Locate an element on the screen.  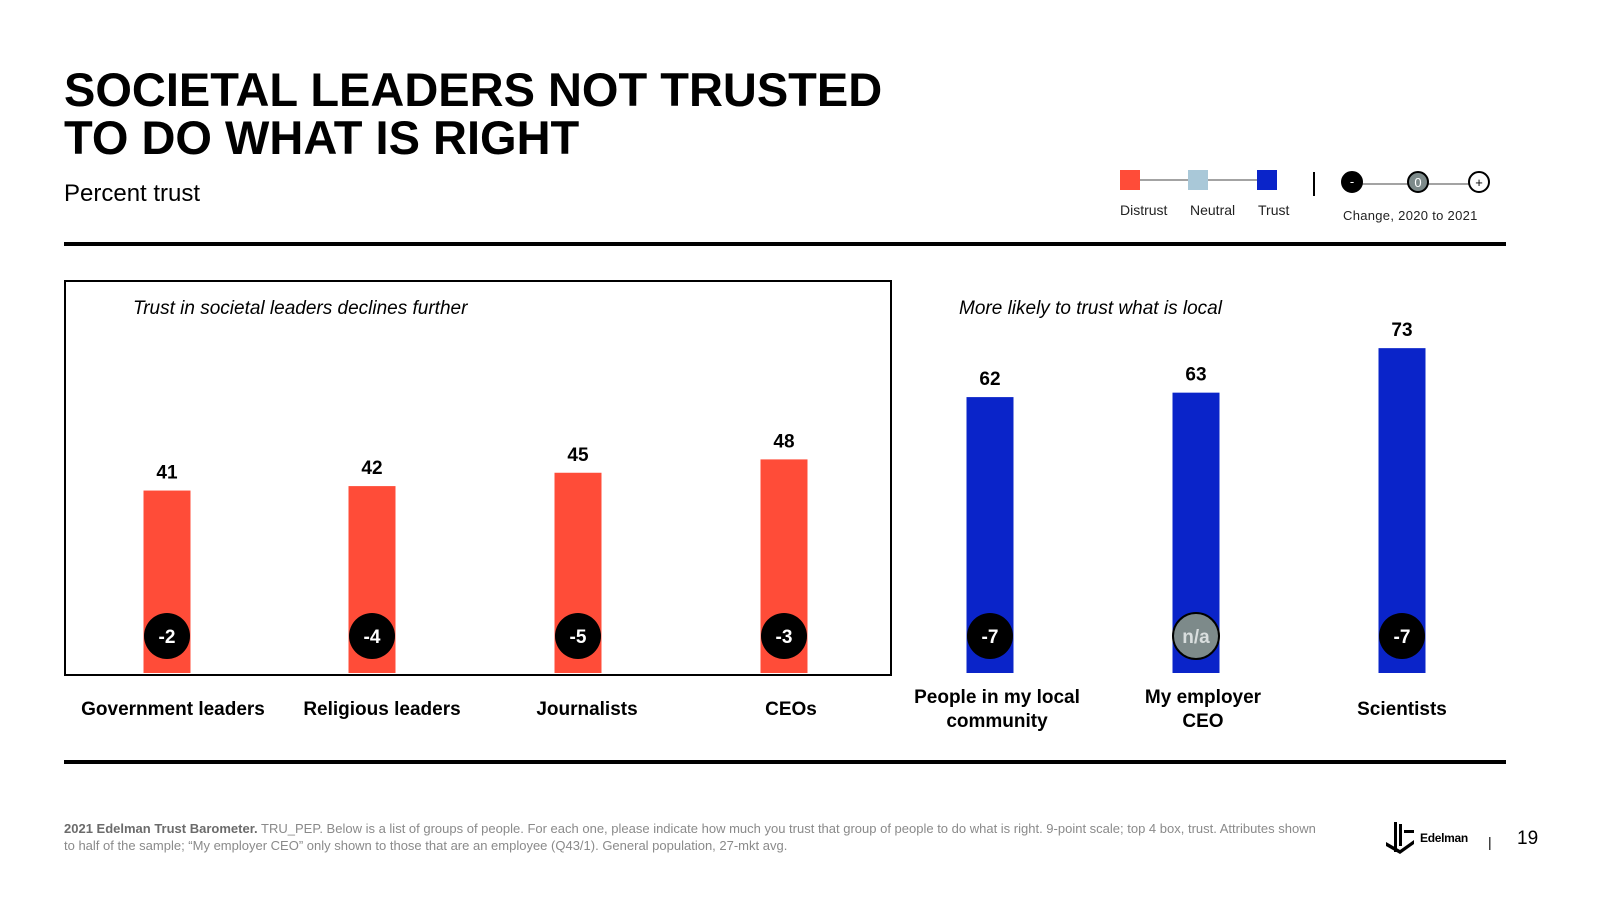
category-label-religious-leaders: Religious leaders is located at coordinates (382, 709).